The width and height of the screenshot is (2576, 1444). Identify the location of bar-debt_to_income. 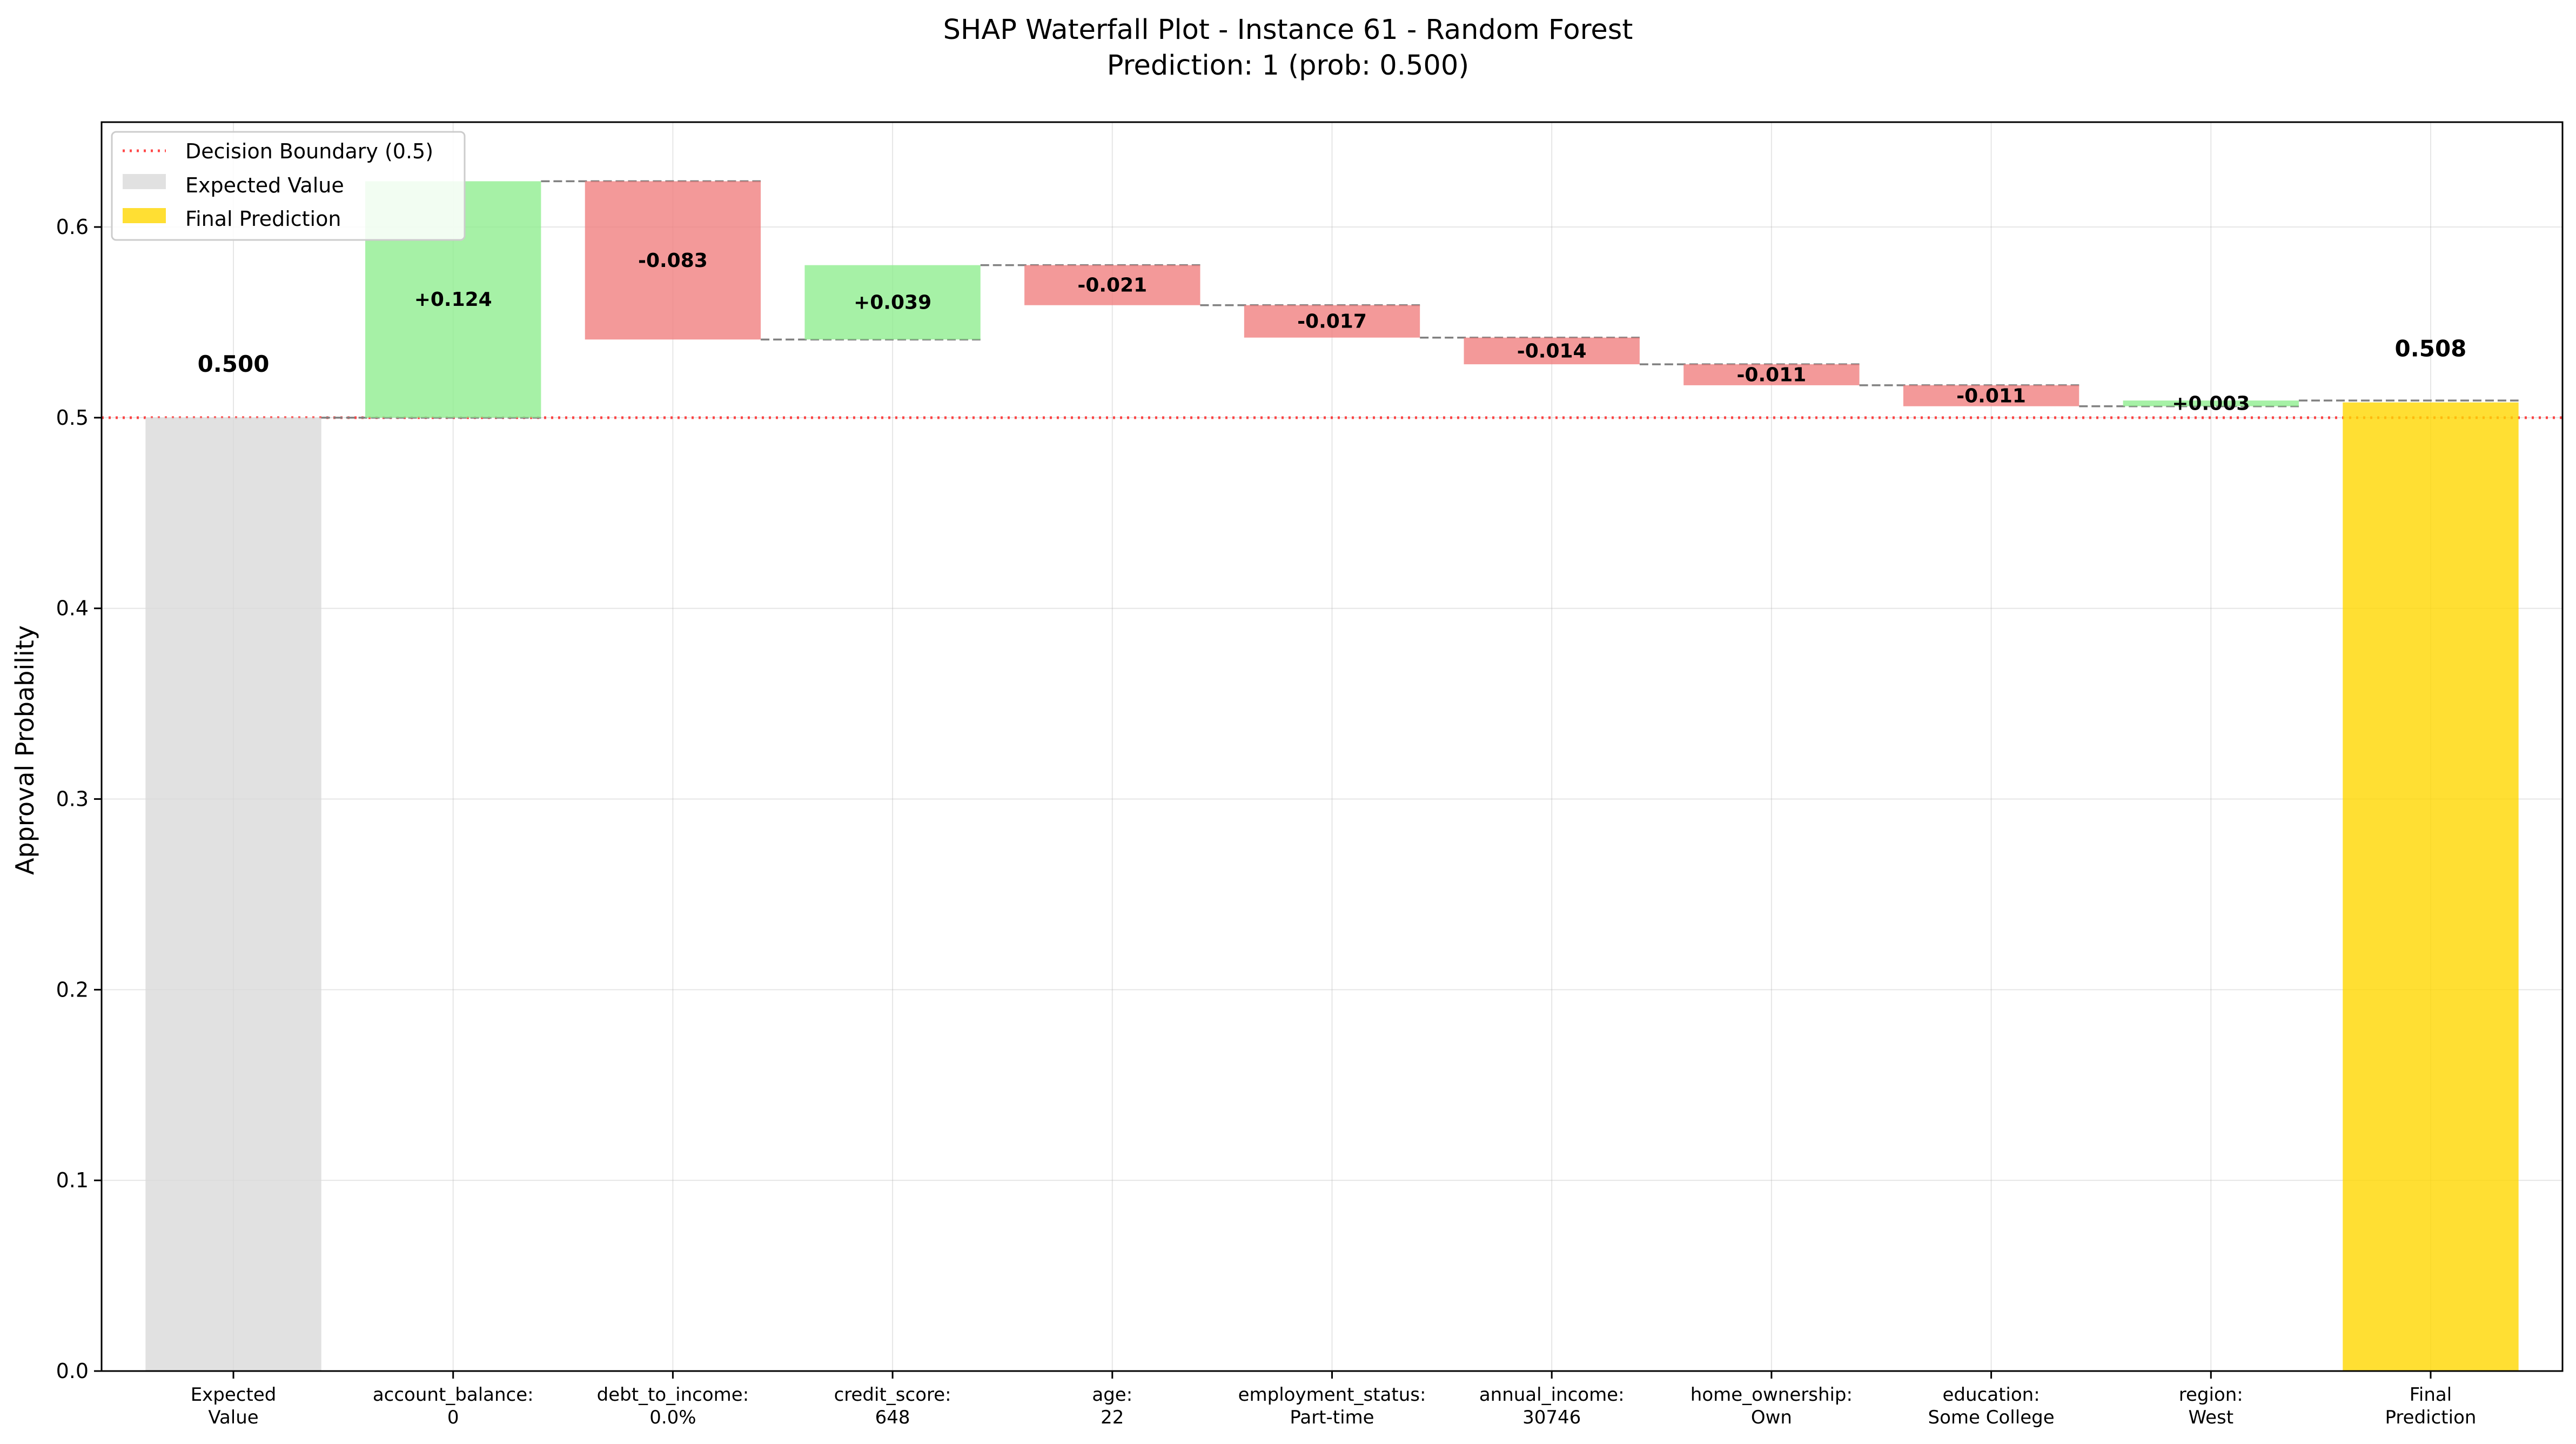
(673, 260).